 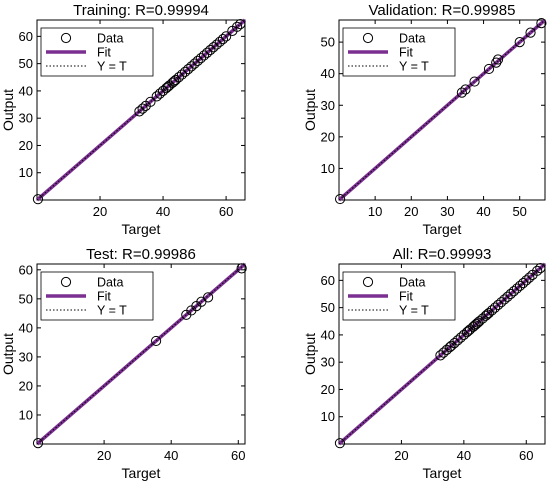 What do you see at coordinates (447, 211) in the screenshot?
I see `x-tick-label: 30` at bounding box center [447, 211].